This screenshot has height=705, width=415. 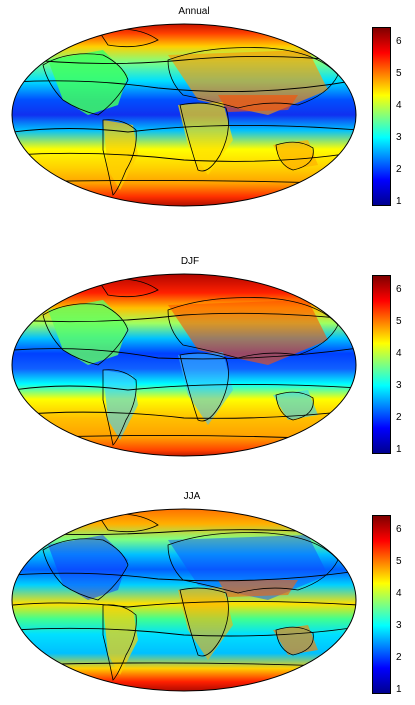 I want to click on panel-title: DJF, so click(x=190, y=261).